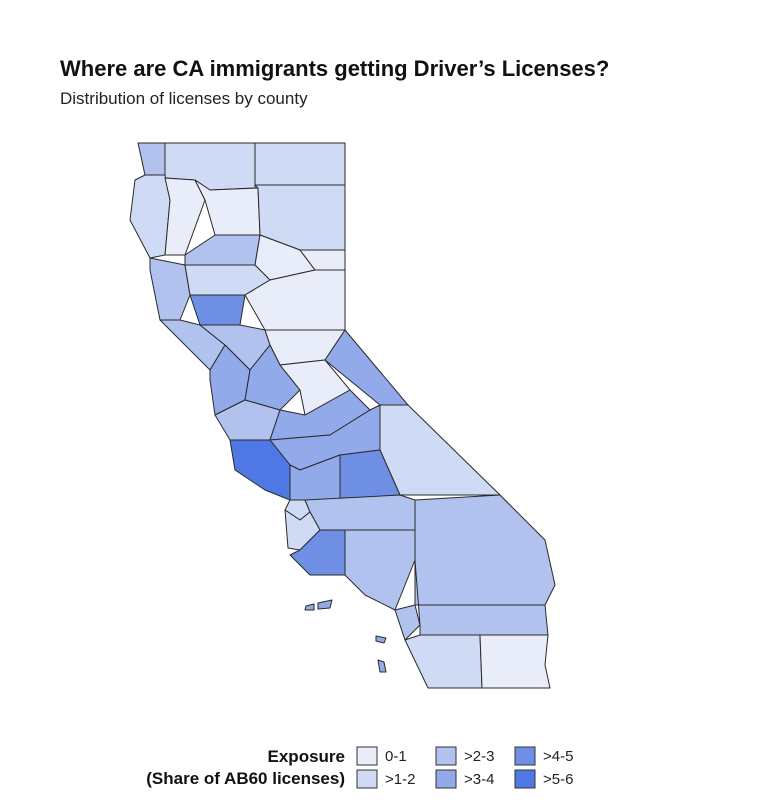 The image size is (768, 806). What do you see at coordinates (306, 756) in the screenshot?
I see `legend-title: Exposure` at bounding box center [306, 756].